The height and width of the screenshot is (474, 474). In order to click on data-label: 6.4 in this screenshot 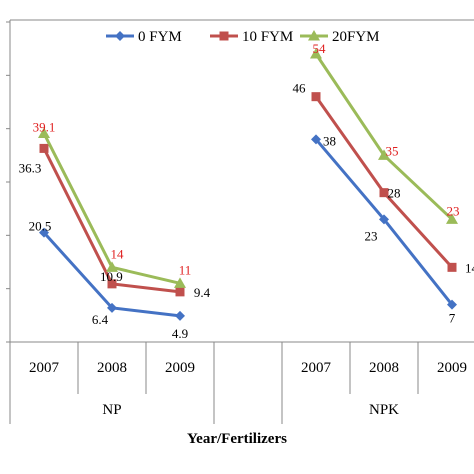, I will do `click(100, 319)`.